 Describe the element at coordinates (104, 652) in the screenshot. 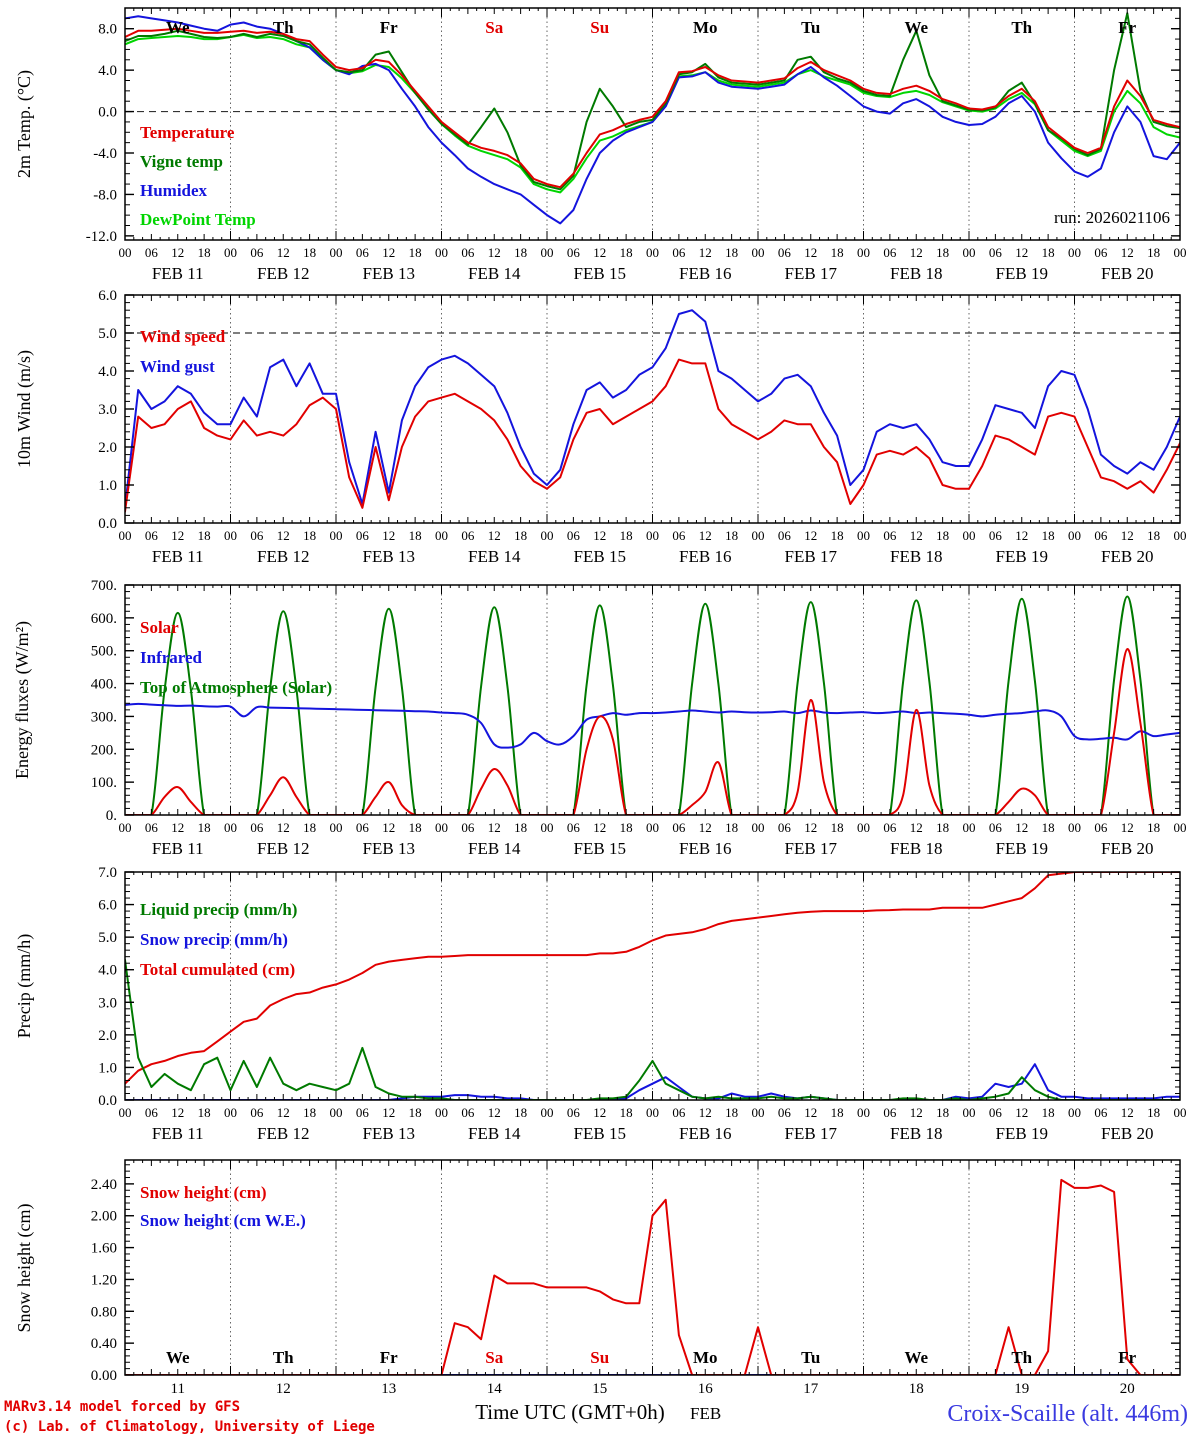

I see `y-tick-label: 500.` at that location.